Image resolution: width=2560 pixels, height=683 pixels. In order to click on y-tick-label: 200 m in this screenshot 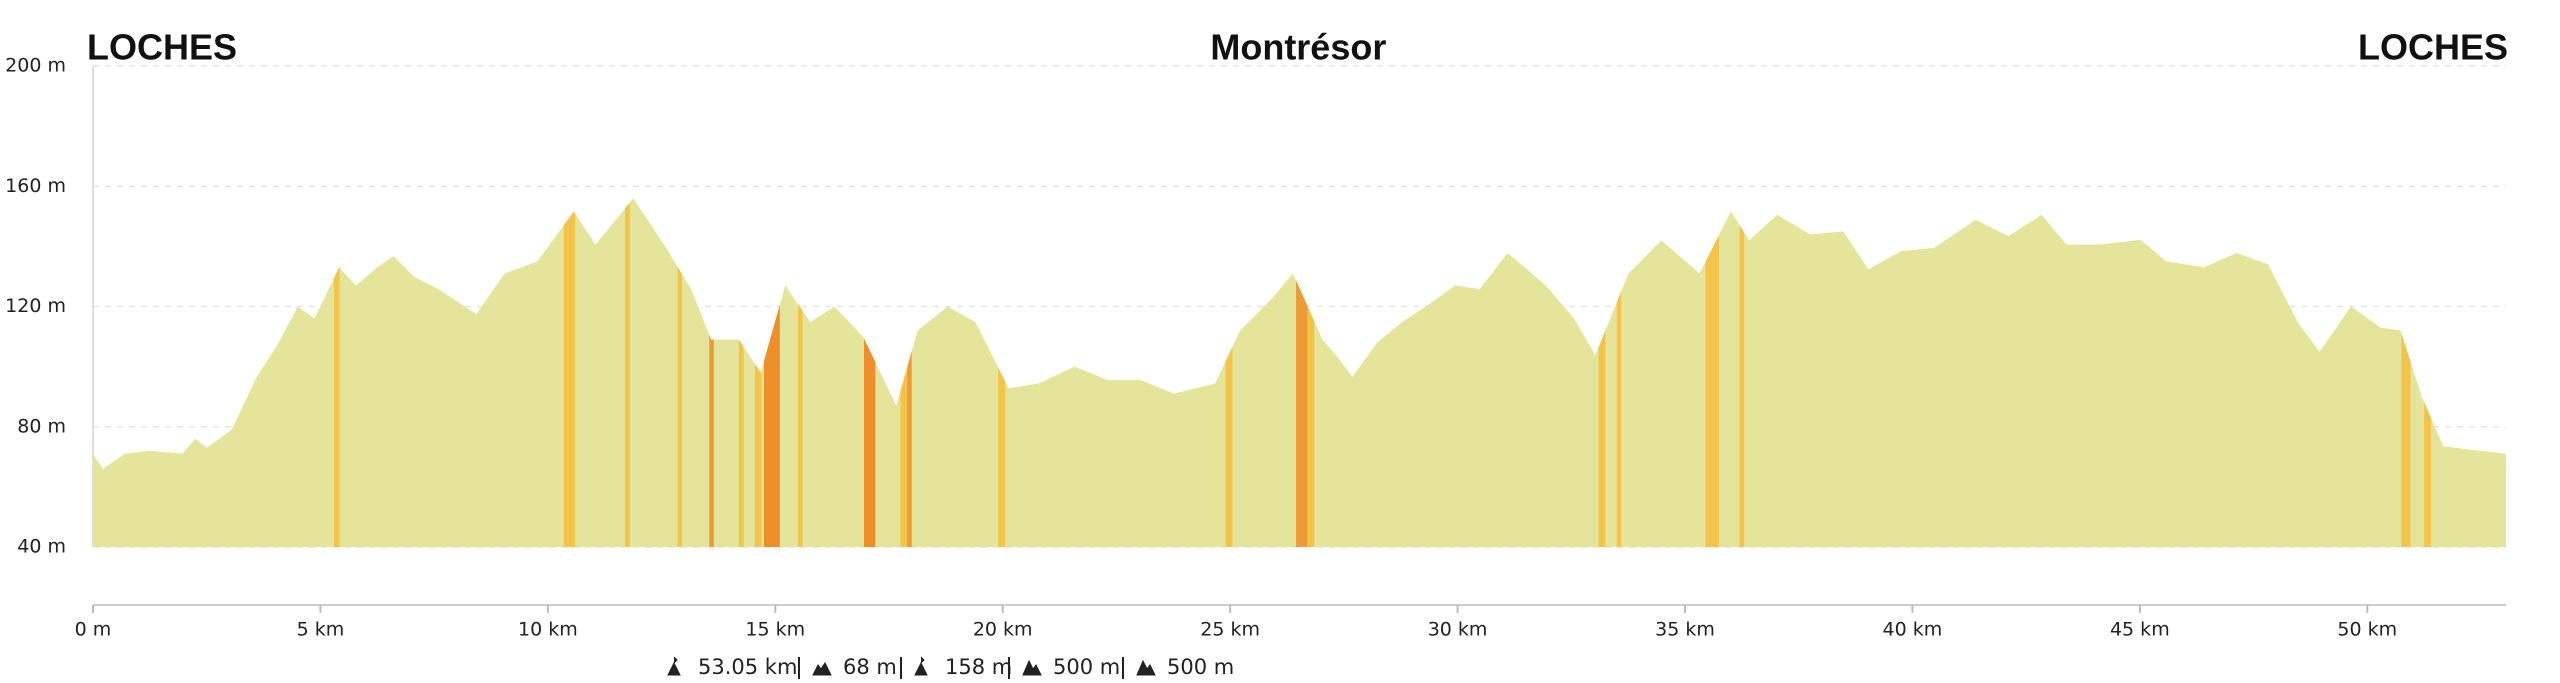, I will do `click(35, 66)`.